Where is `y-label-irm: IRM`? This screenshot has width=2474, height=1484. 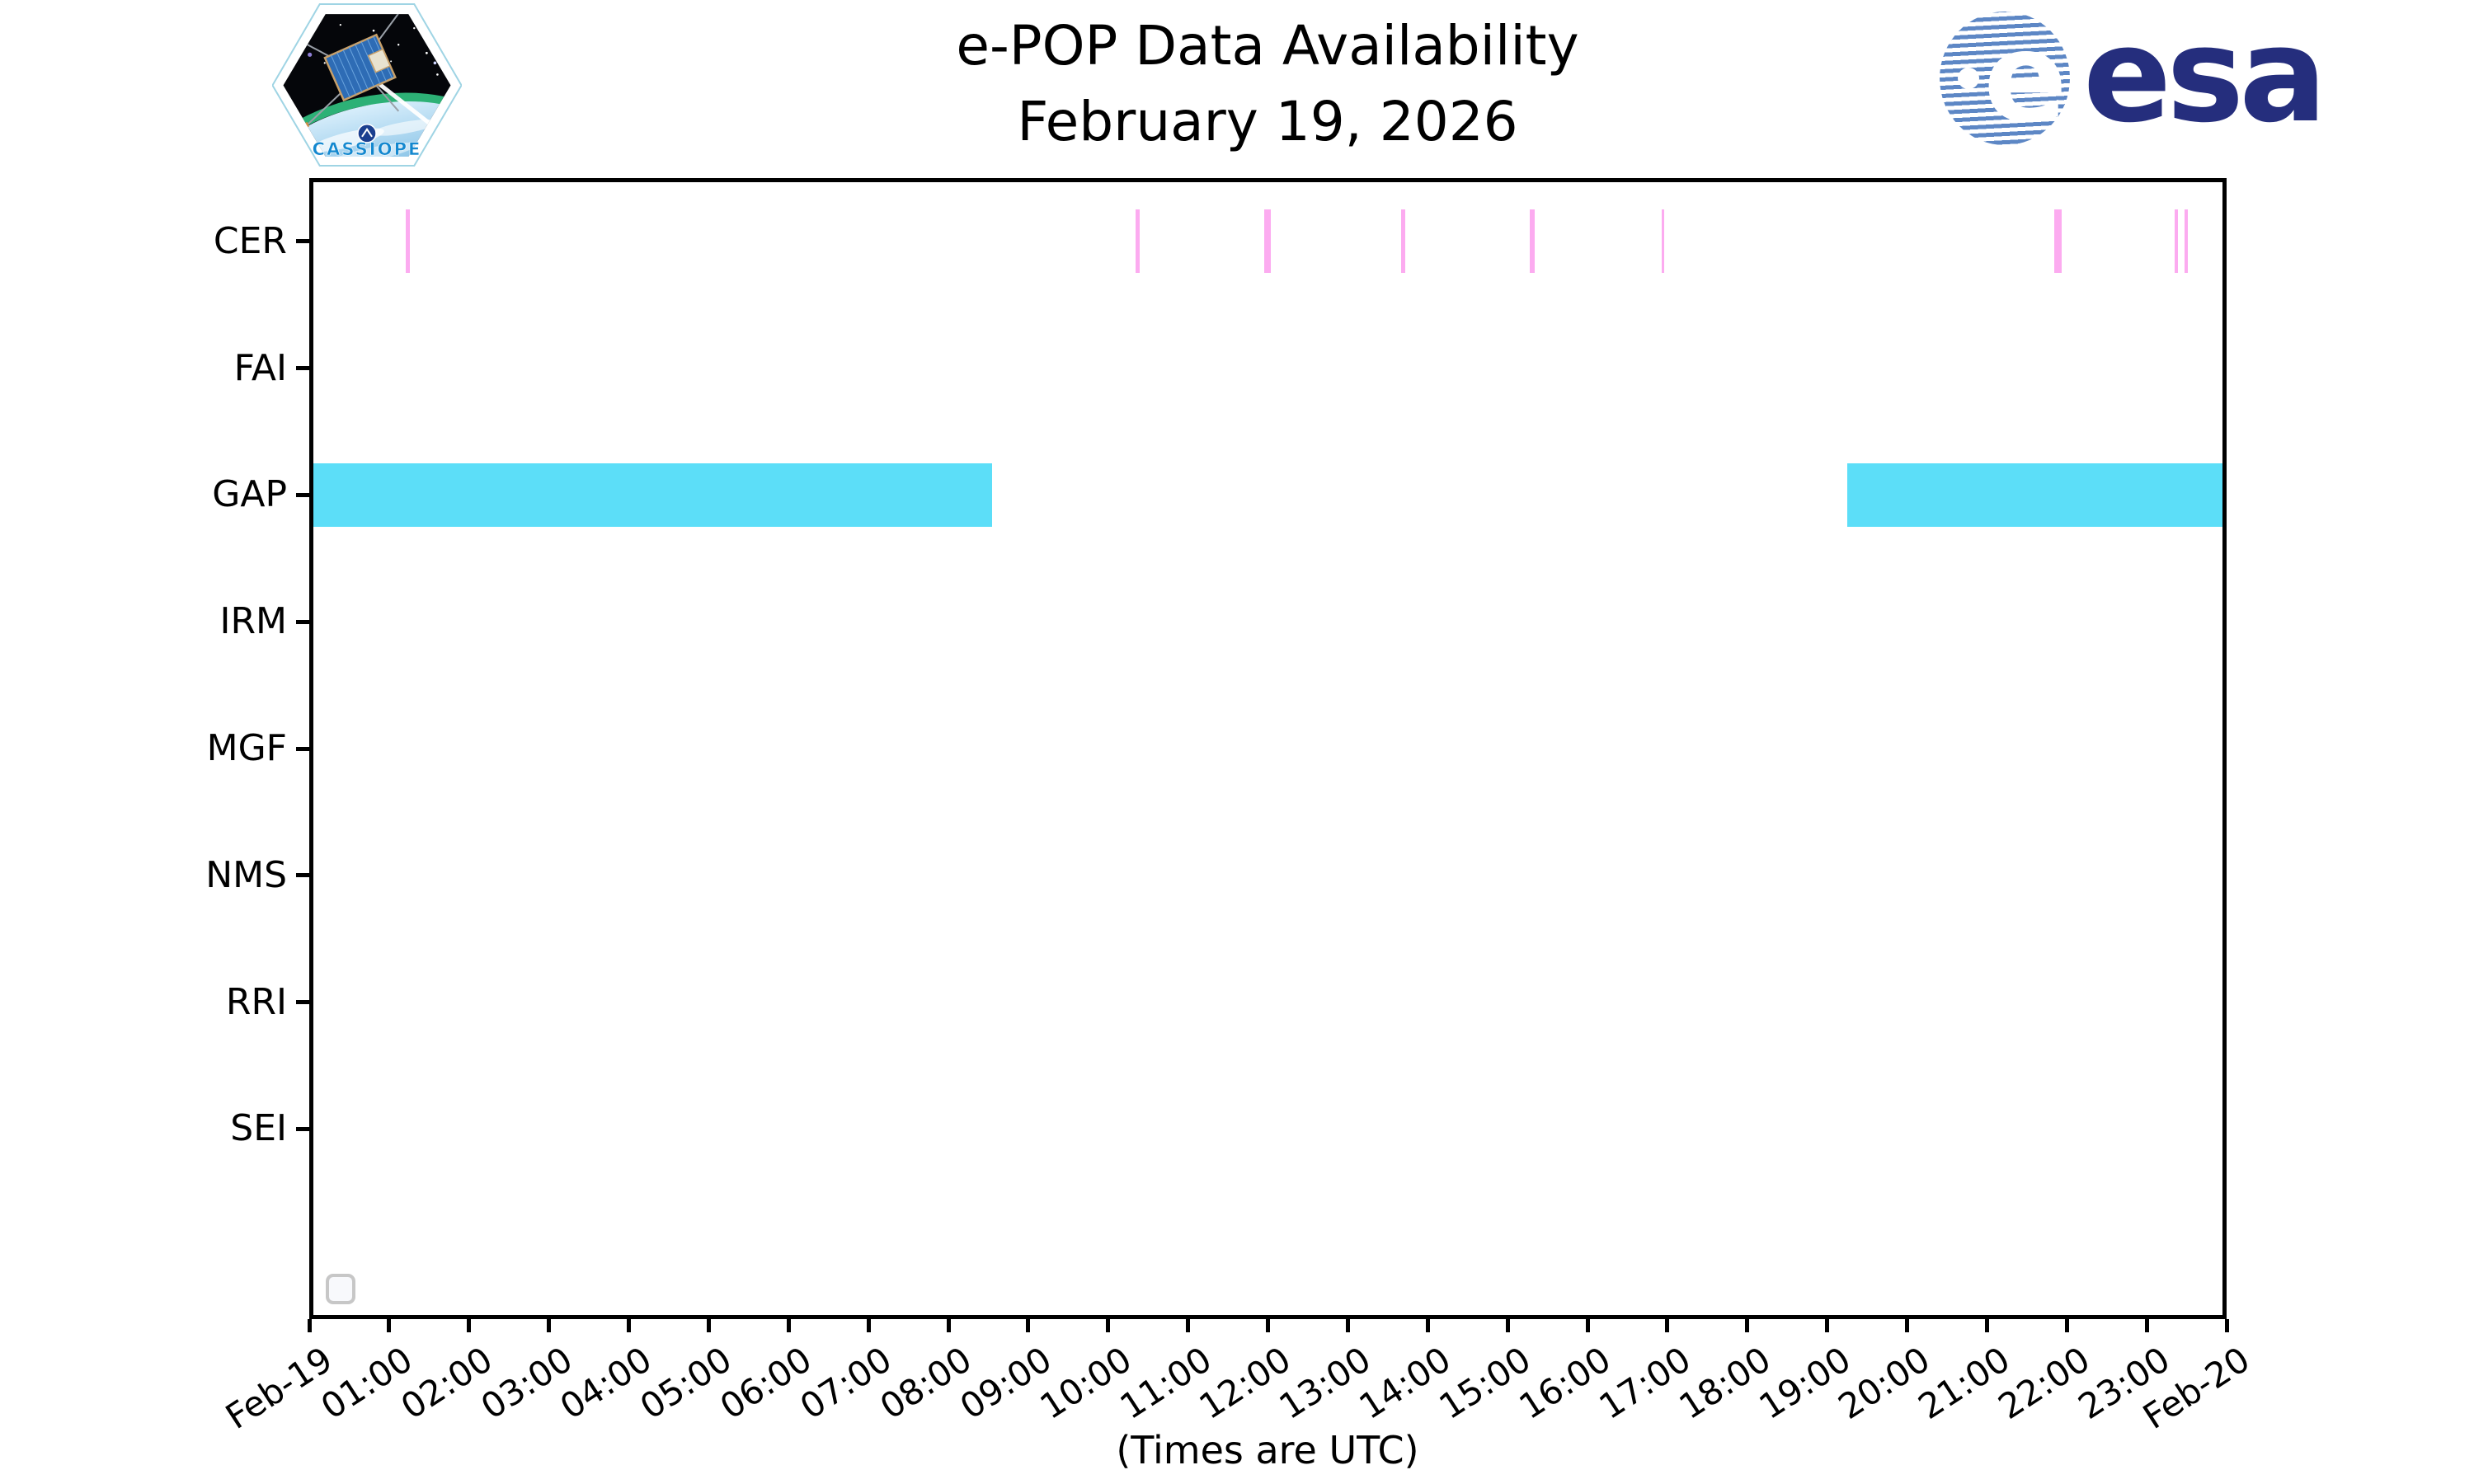 y-label-irm: IRM is located at coordinates (253, 621).